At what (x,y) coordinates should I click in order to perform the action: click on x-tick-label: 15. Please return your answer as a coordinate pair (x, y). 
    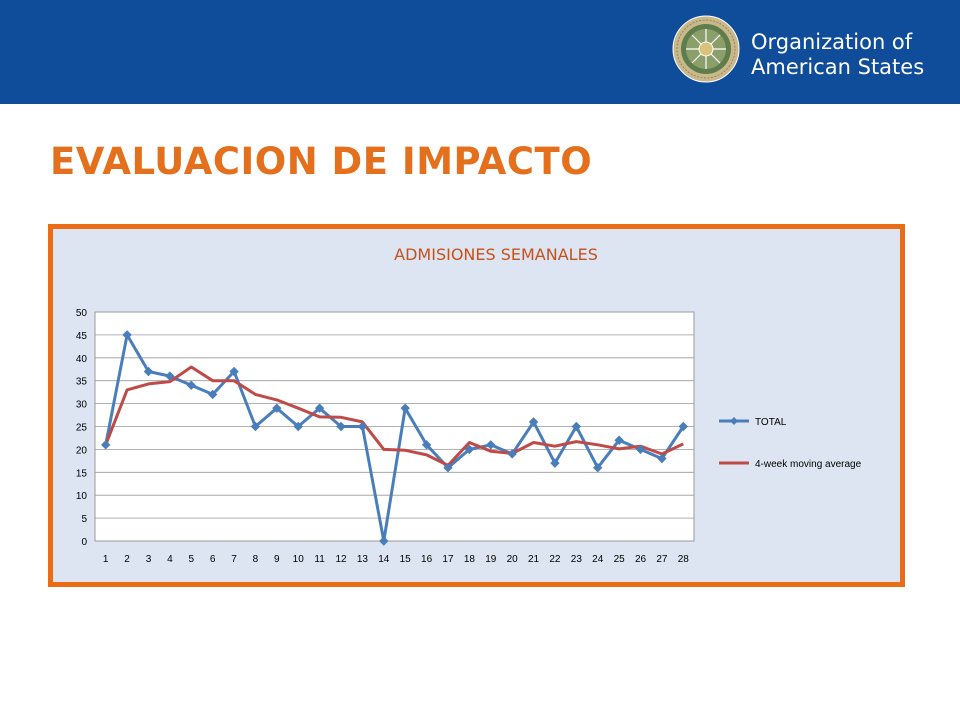
    Looking at the image, I should click on (406, 559).